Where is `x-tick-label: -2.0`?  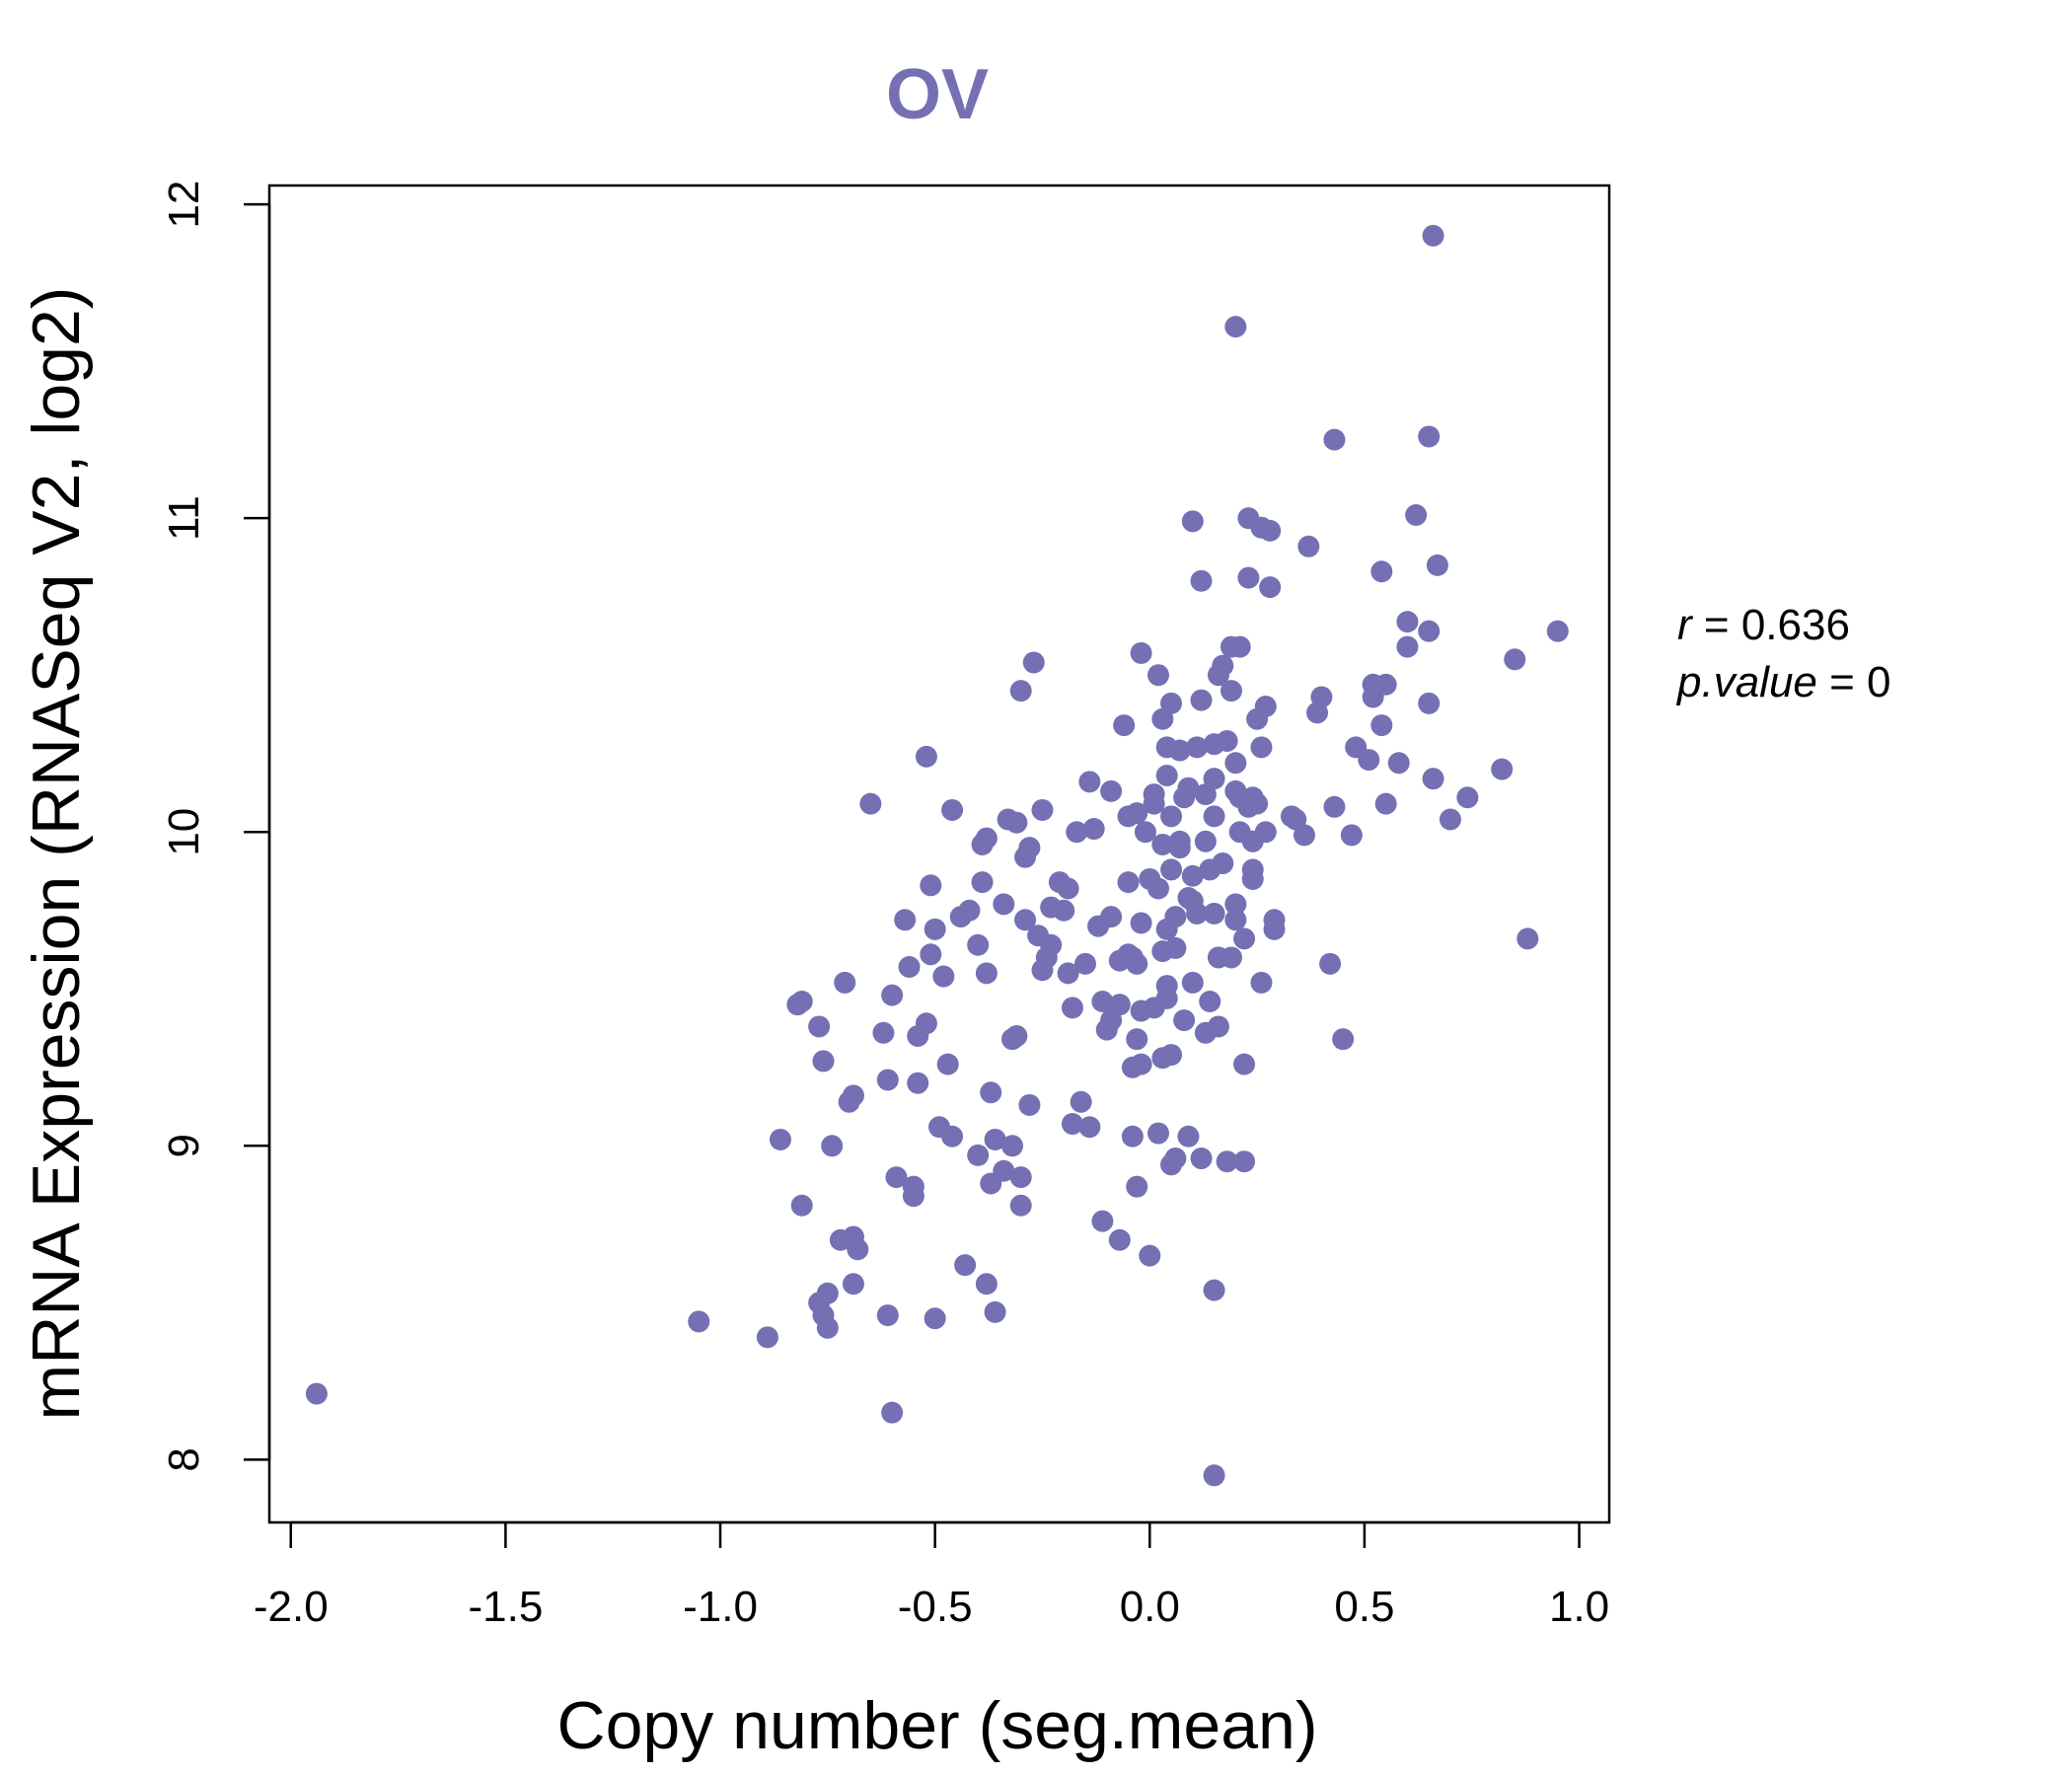 x-tick-label: -2.0 is located at coordinates (292, 1607).